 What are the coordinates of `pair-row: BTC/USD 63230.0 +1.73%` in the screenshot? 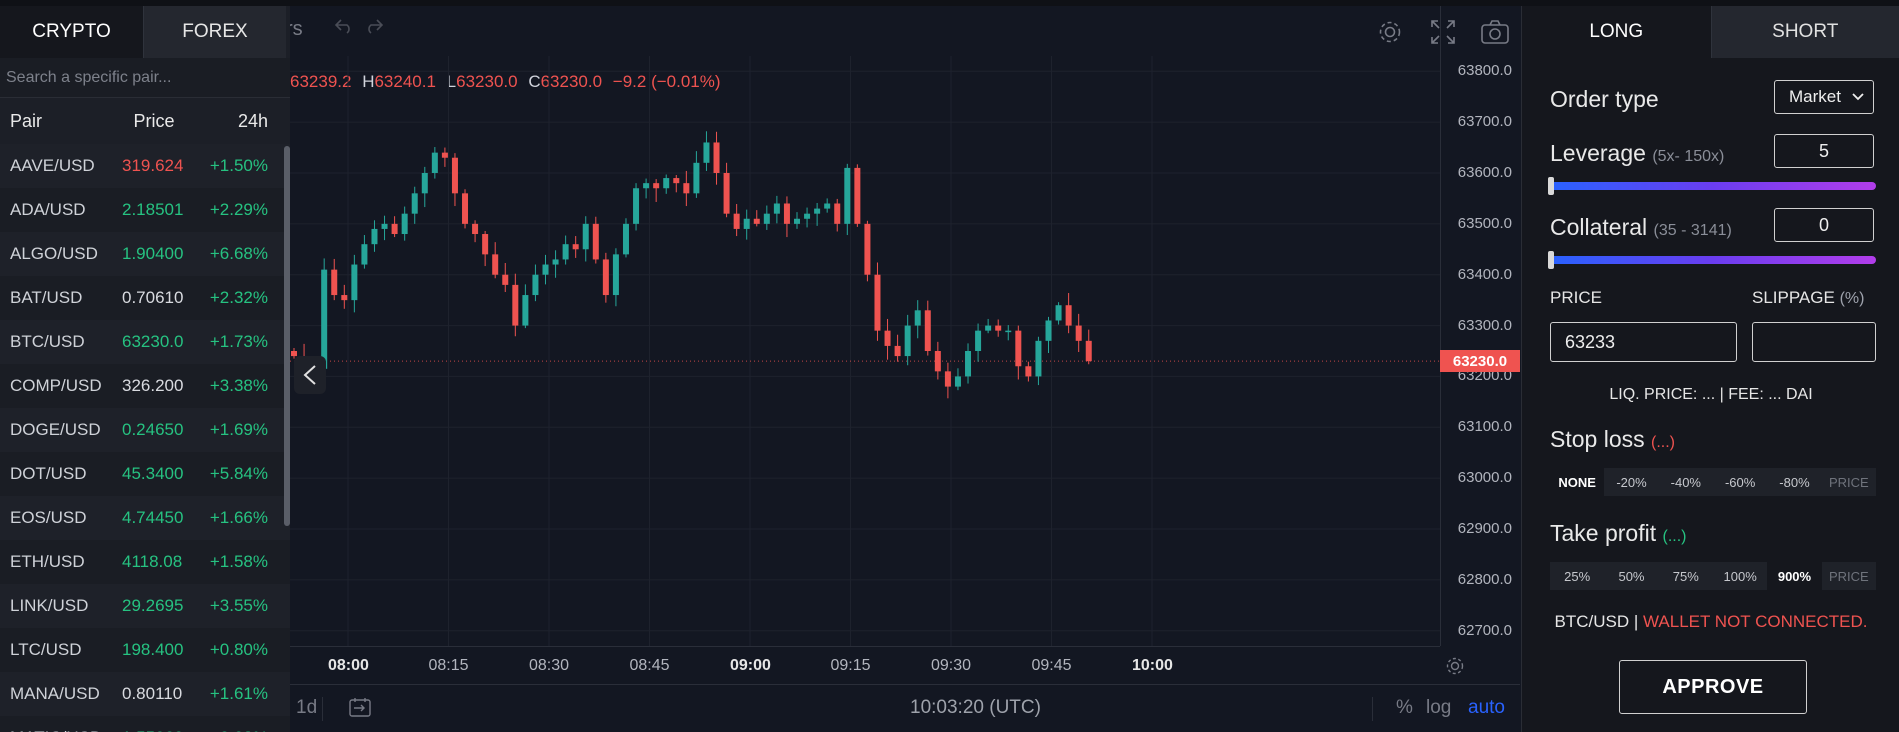 It's located at (145, 342).